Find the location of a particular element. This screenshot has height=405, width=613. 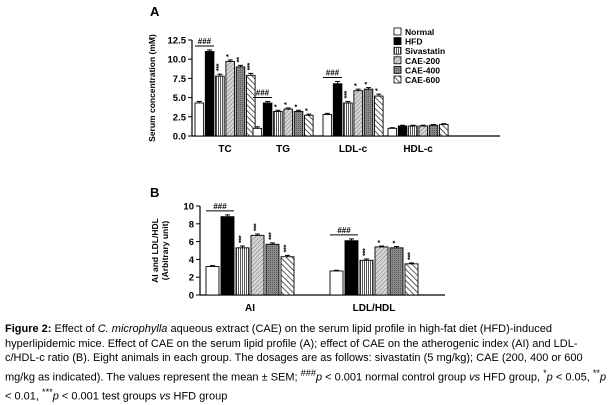

x-tick-label: HDL-c is located at coordinates (418, 149).